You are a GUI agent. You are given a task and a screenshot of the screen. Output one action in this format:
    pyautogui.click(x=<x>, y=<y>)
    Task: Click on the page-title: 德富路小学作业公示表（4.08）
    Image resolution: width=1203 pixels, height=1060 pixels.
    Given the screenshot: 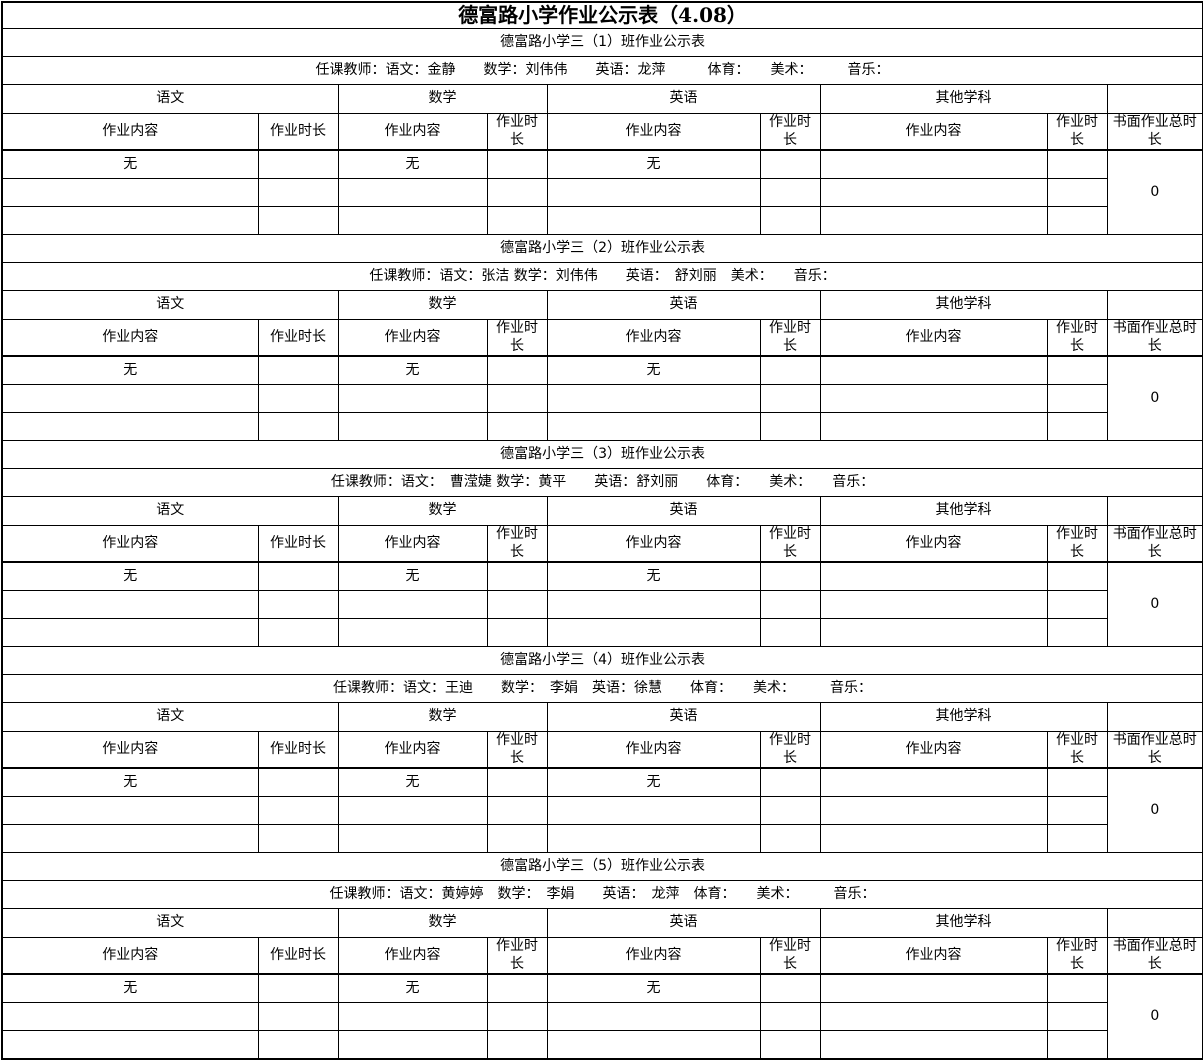 What is the action you would take?
    pyautogui.click(x=602, y=15)
    